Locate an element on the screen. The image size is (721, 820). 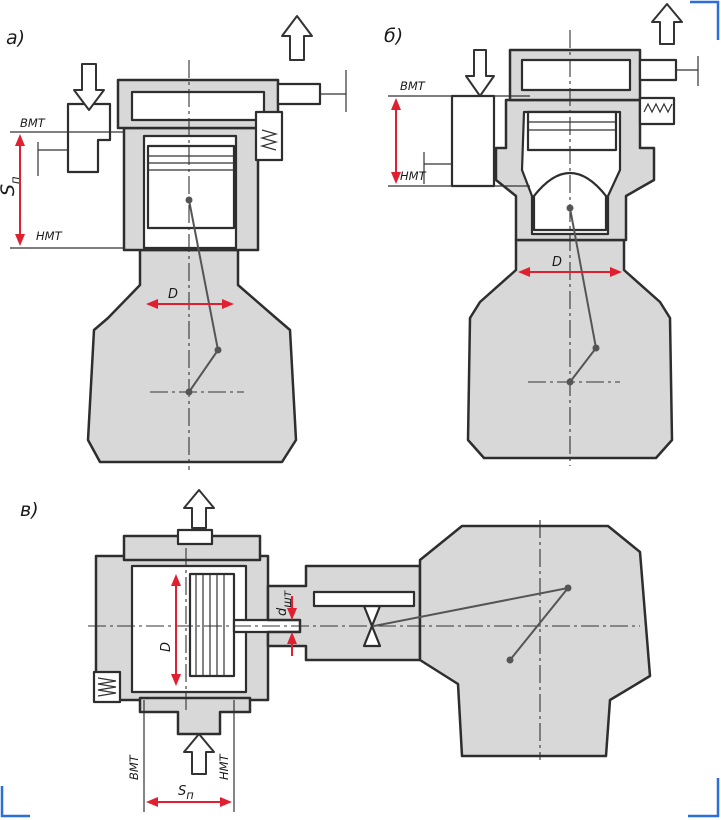
panel-b-piston-top is located at coordinates (572, 131).